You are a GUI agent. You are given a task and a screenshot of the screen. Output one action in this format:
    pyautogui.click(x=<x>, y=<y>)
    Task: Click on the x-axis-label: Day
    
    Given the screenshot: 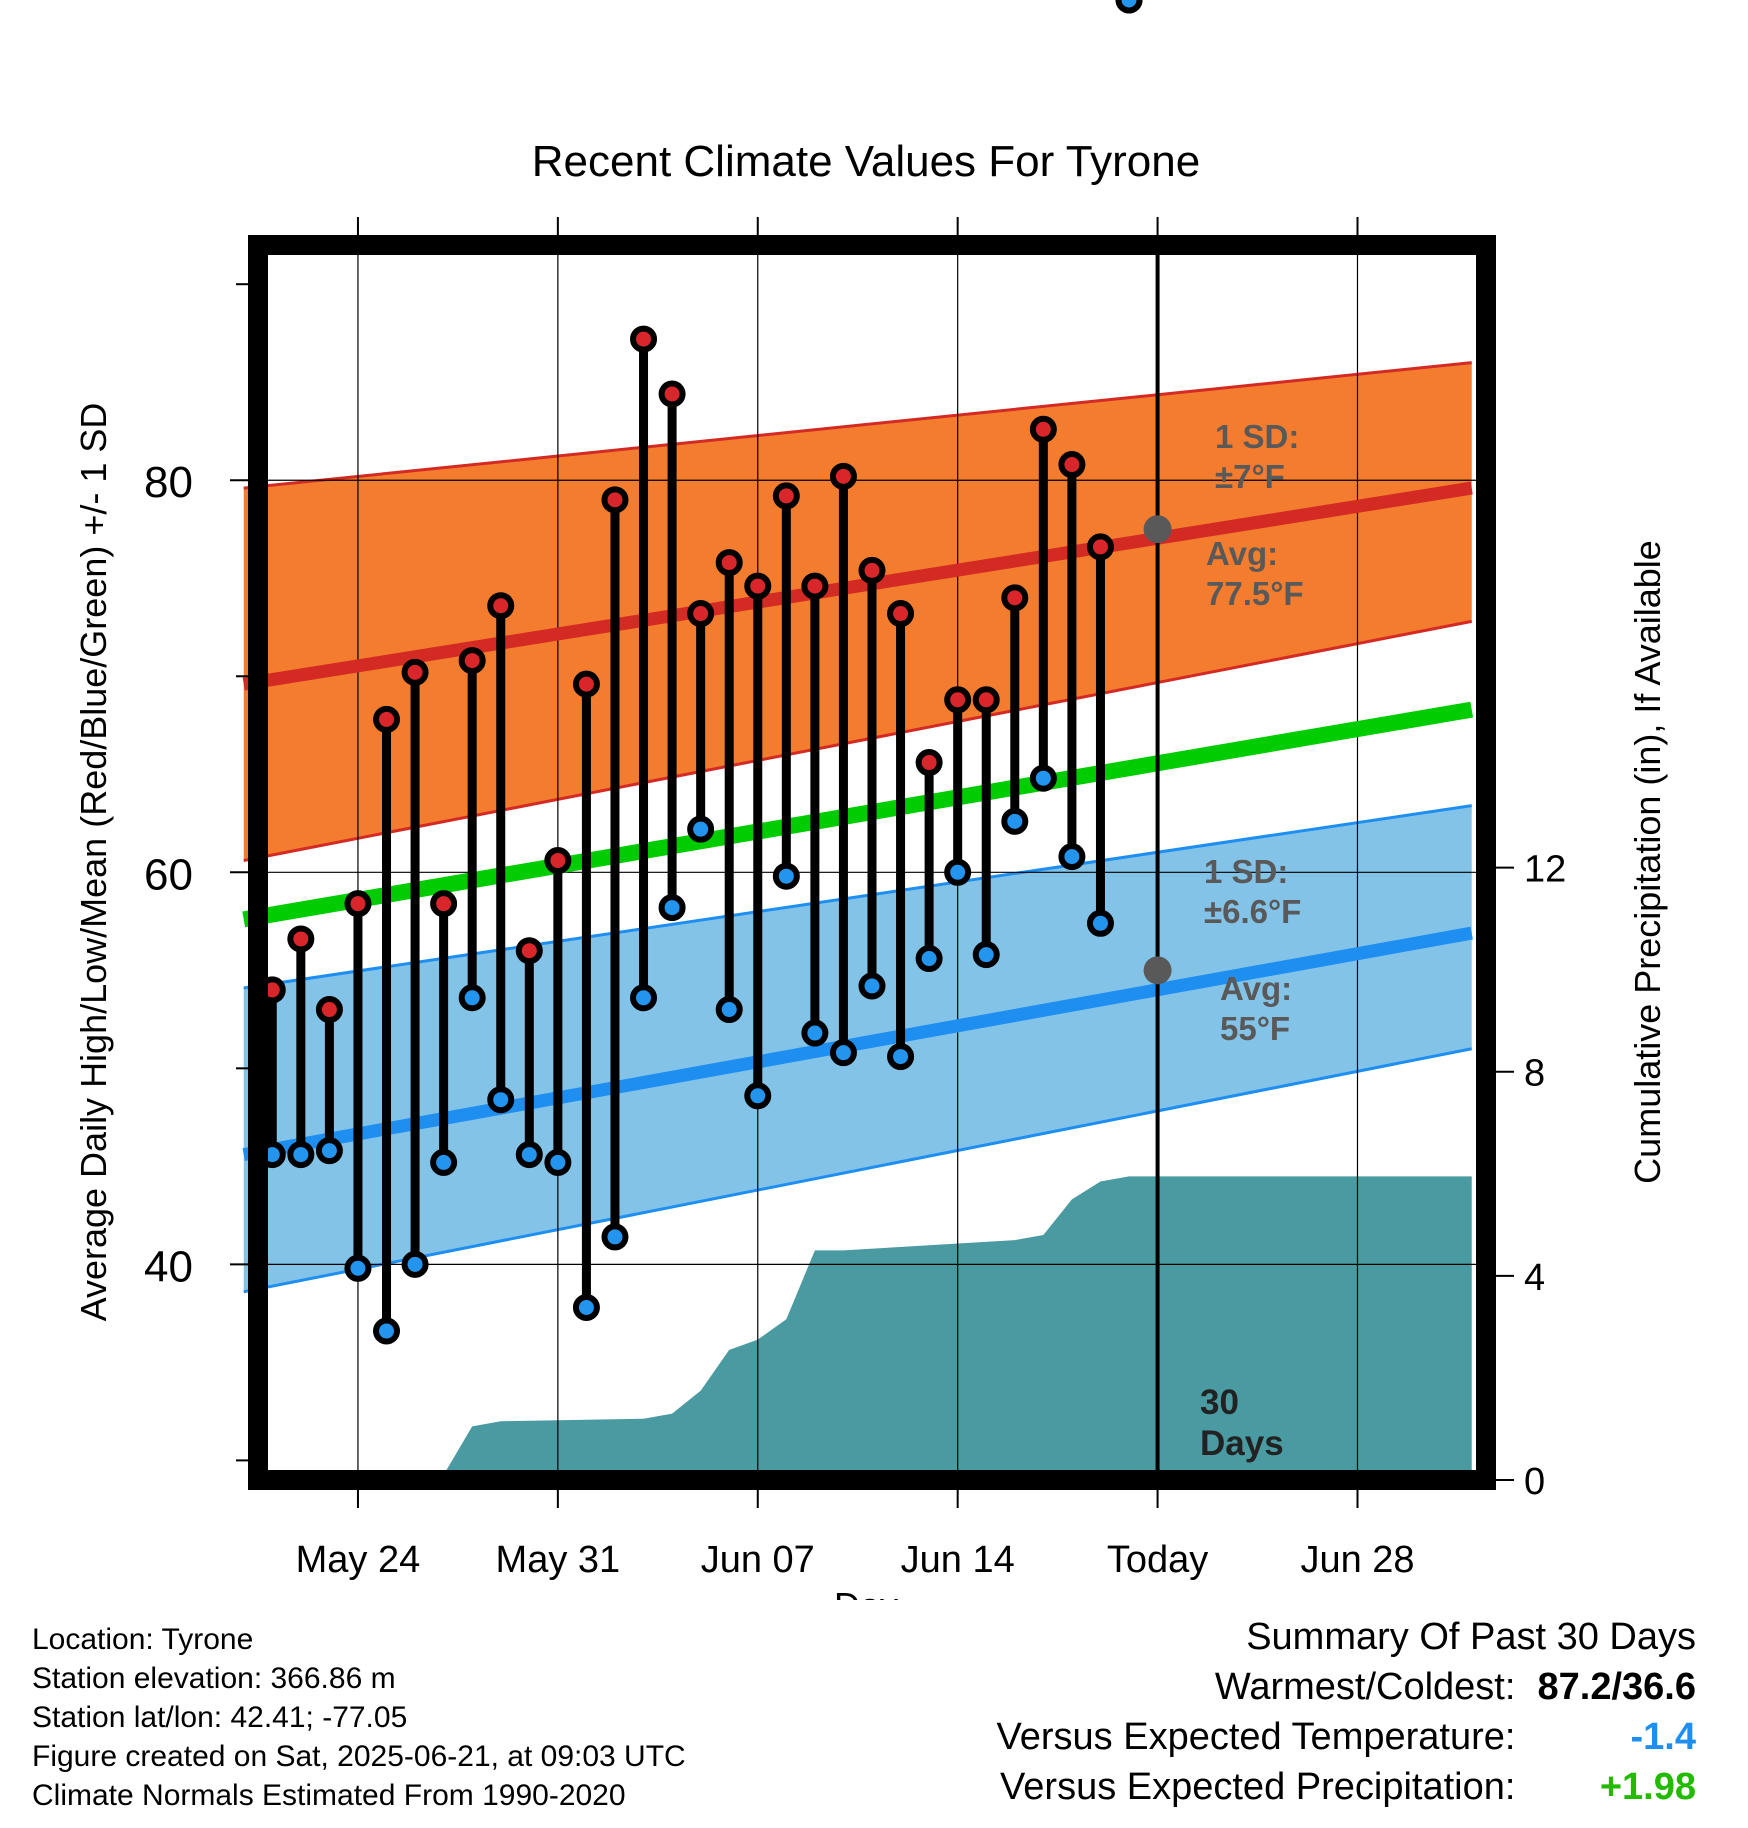 What is the action you would take?
    pyautogui.click(x=866, y=1592)
    